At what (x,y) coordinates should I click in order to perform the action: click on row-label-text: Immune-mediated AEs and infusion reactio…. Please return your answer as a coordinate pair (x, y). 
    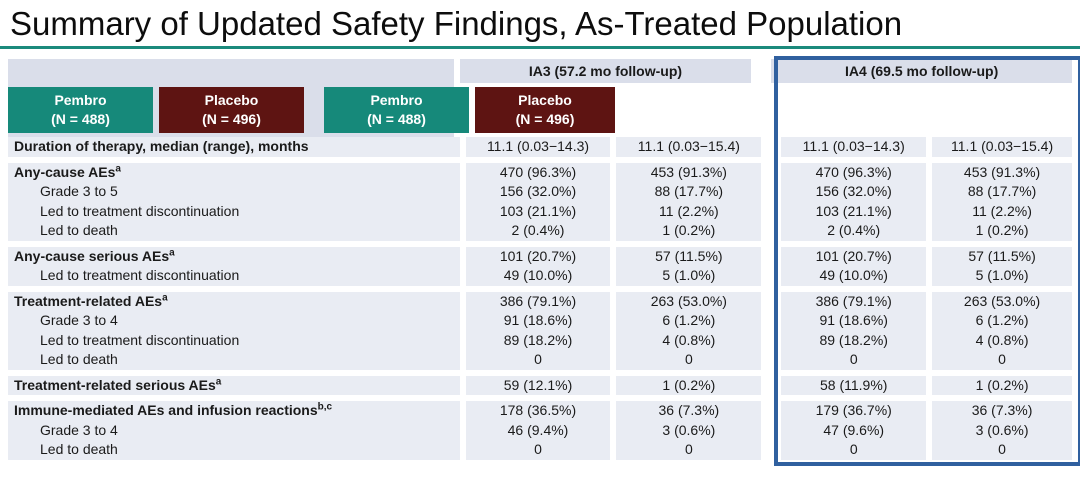
    Looking at the image, I should click on (166, 410).